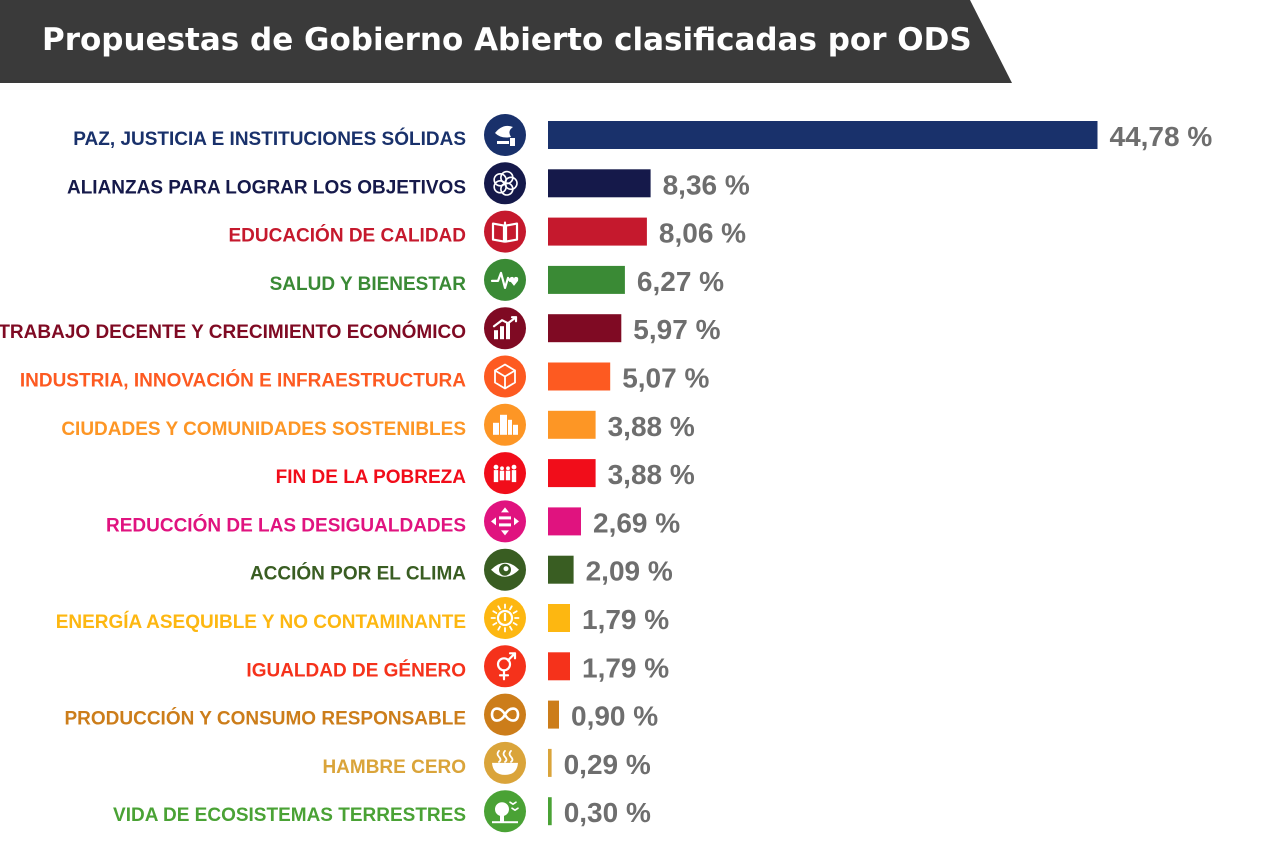 The image size is (1280, 855). What do you see at coordinates (706, 184) in the screenshot?
I see `value-label: 8,36 %` at bounding box center [706, 184].